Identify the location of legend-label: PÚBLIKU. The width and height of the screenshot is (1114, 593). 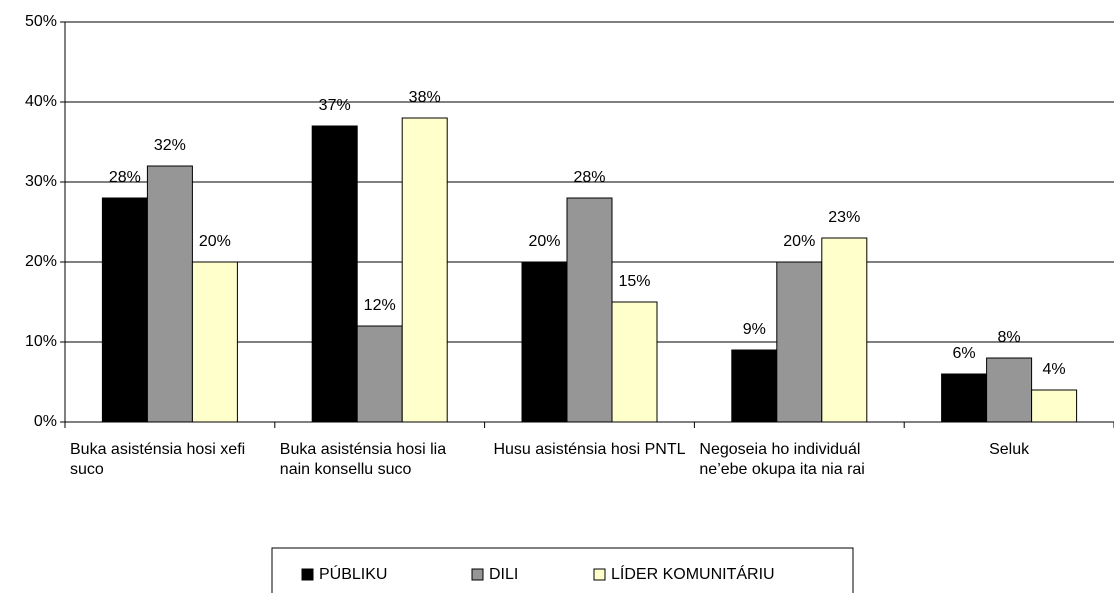
(353, 573).